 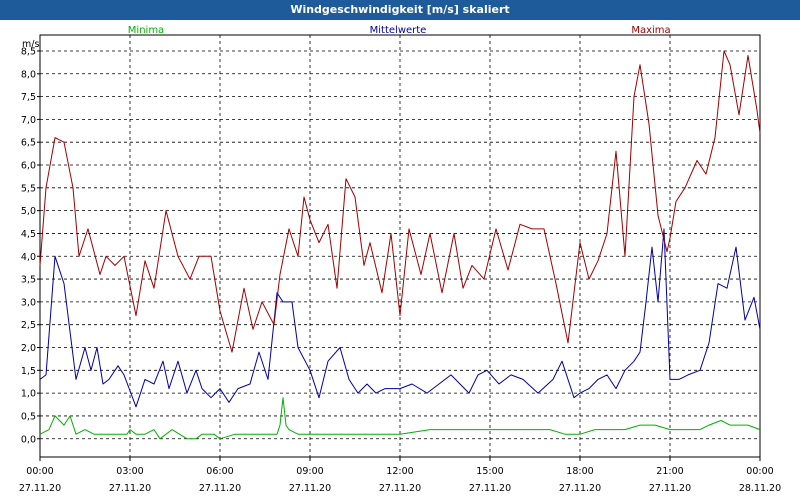 What do you see at coordinates (399, 471) in the screenshot?
I see `x-tick-time-label: 12:00` at bounding box center [399, 471].